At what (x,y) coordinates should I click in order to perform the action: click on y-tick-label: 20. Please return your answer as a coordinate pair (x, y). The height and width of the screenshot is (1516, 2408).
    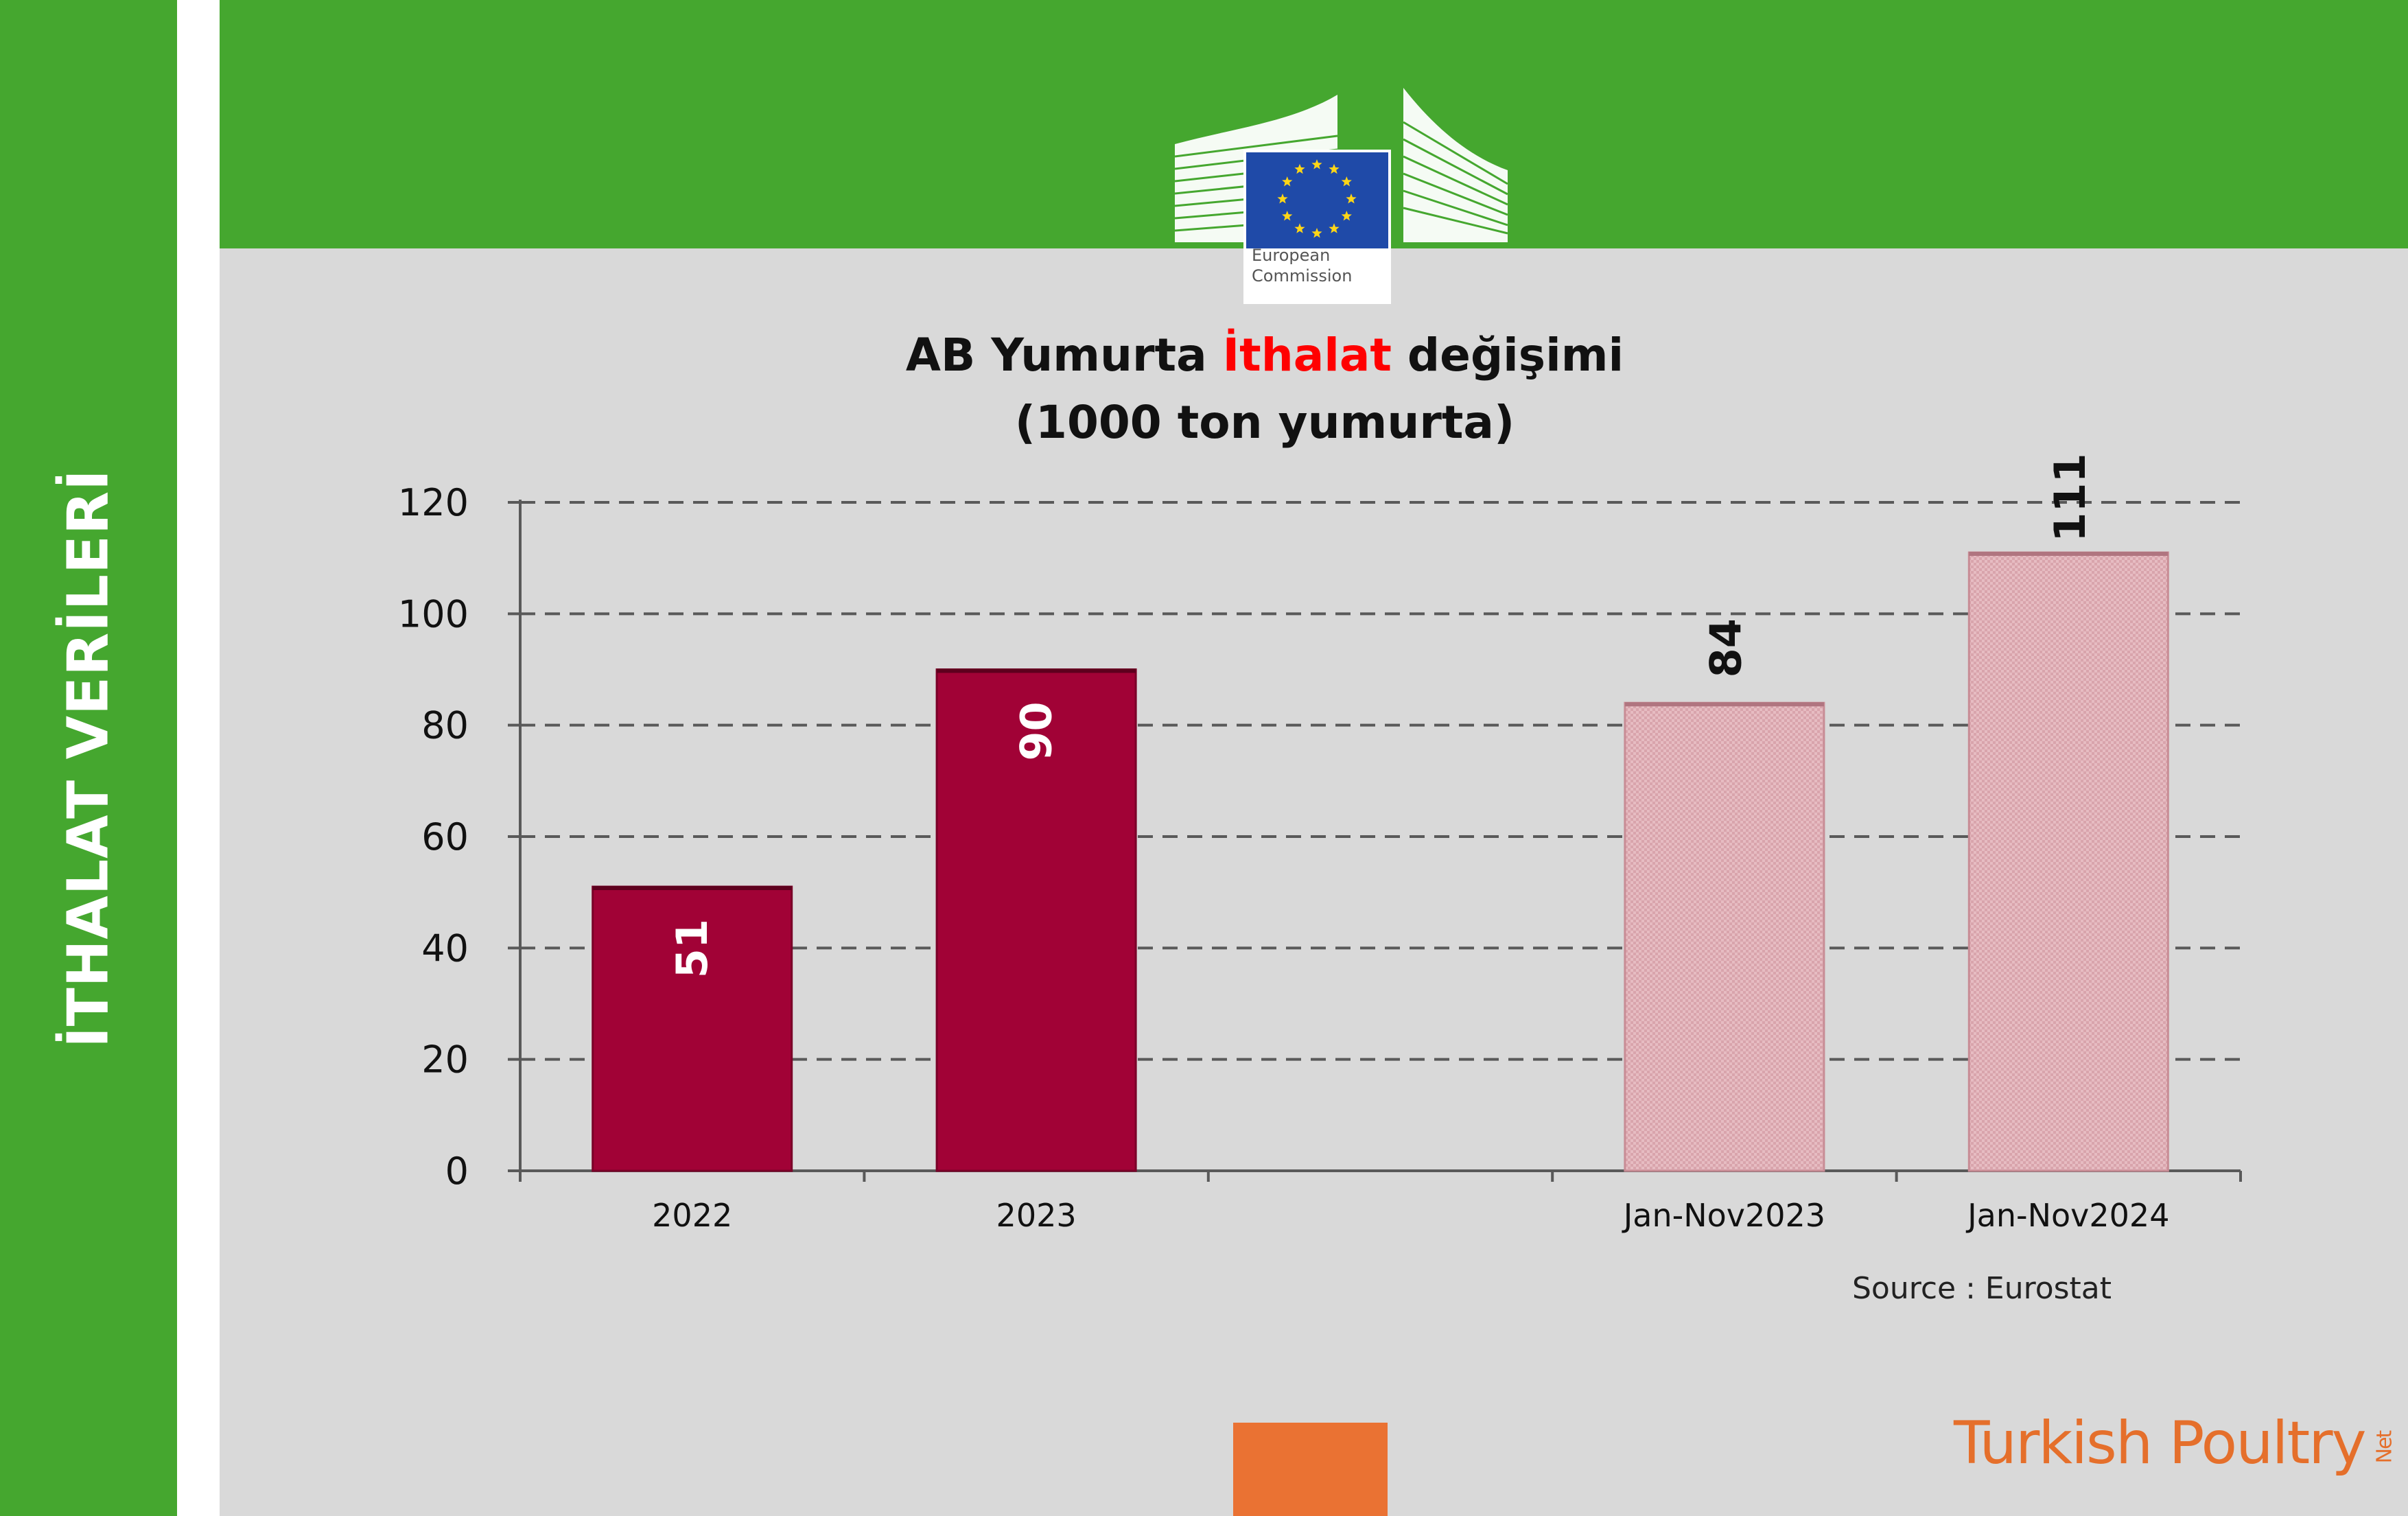
    Looking at the image, I should click on (445, 1060).